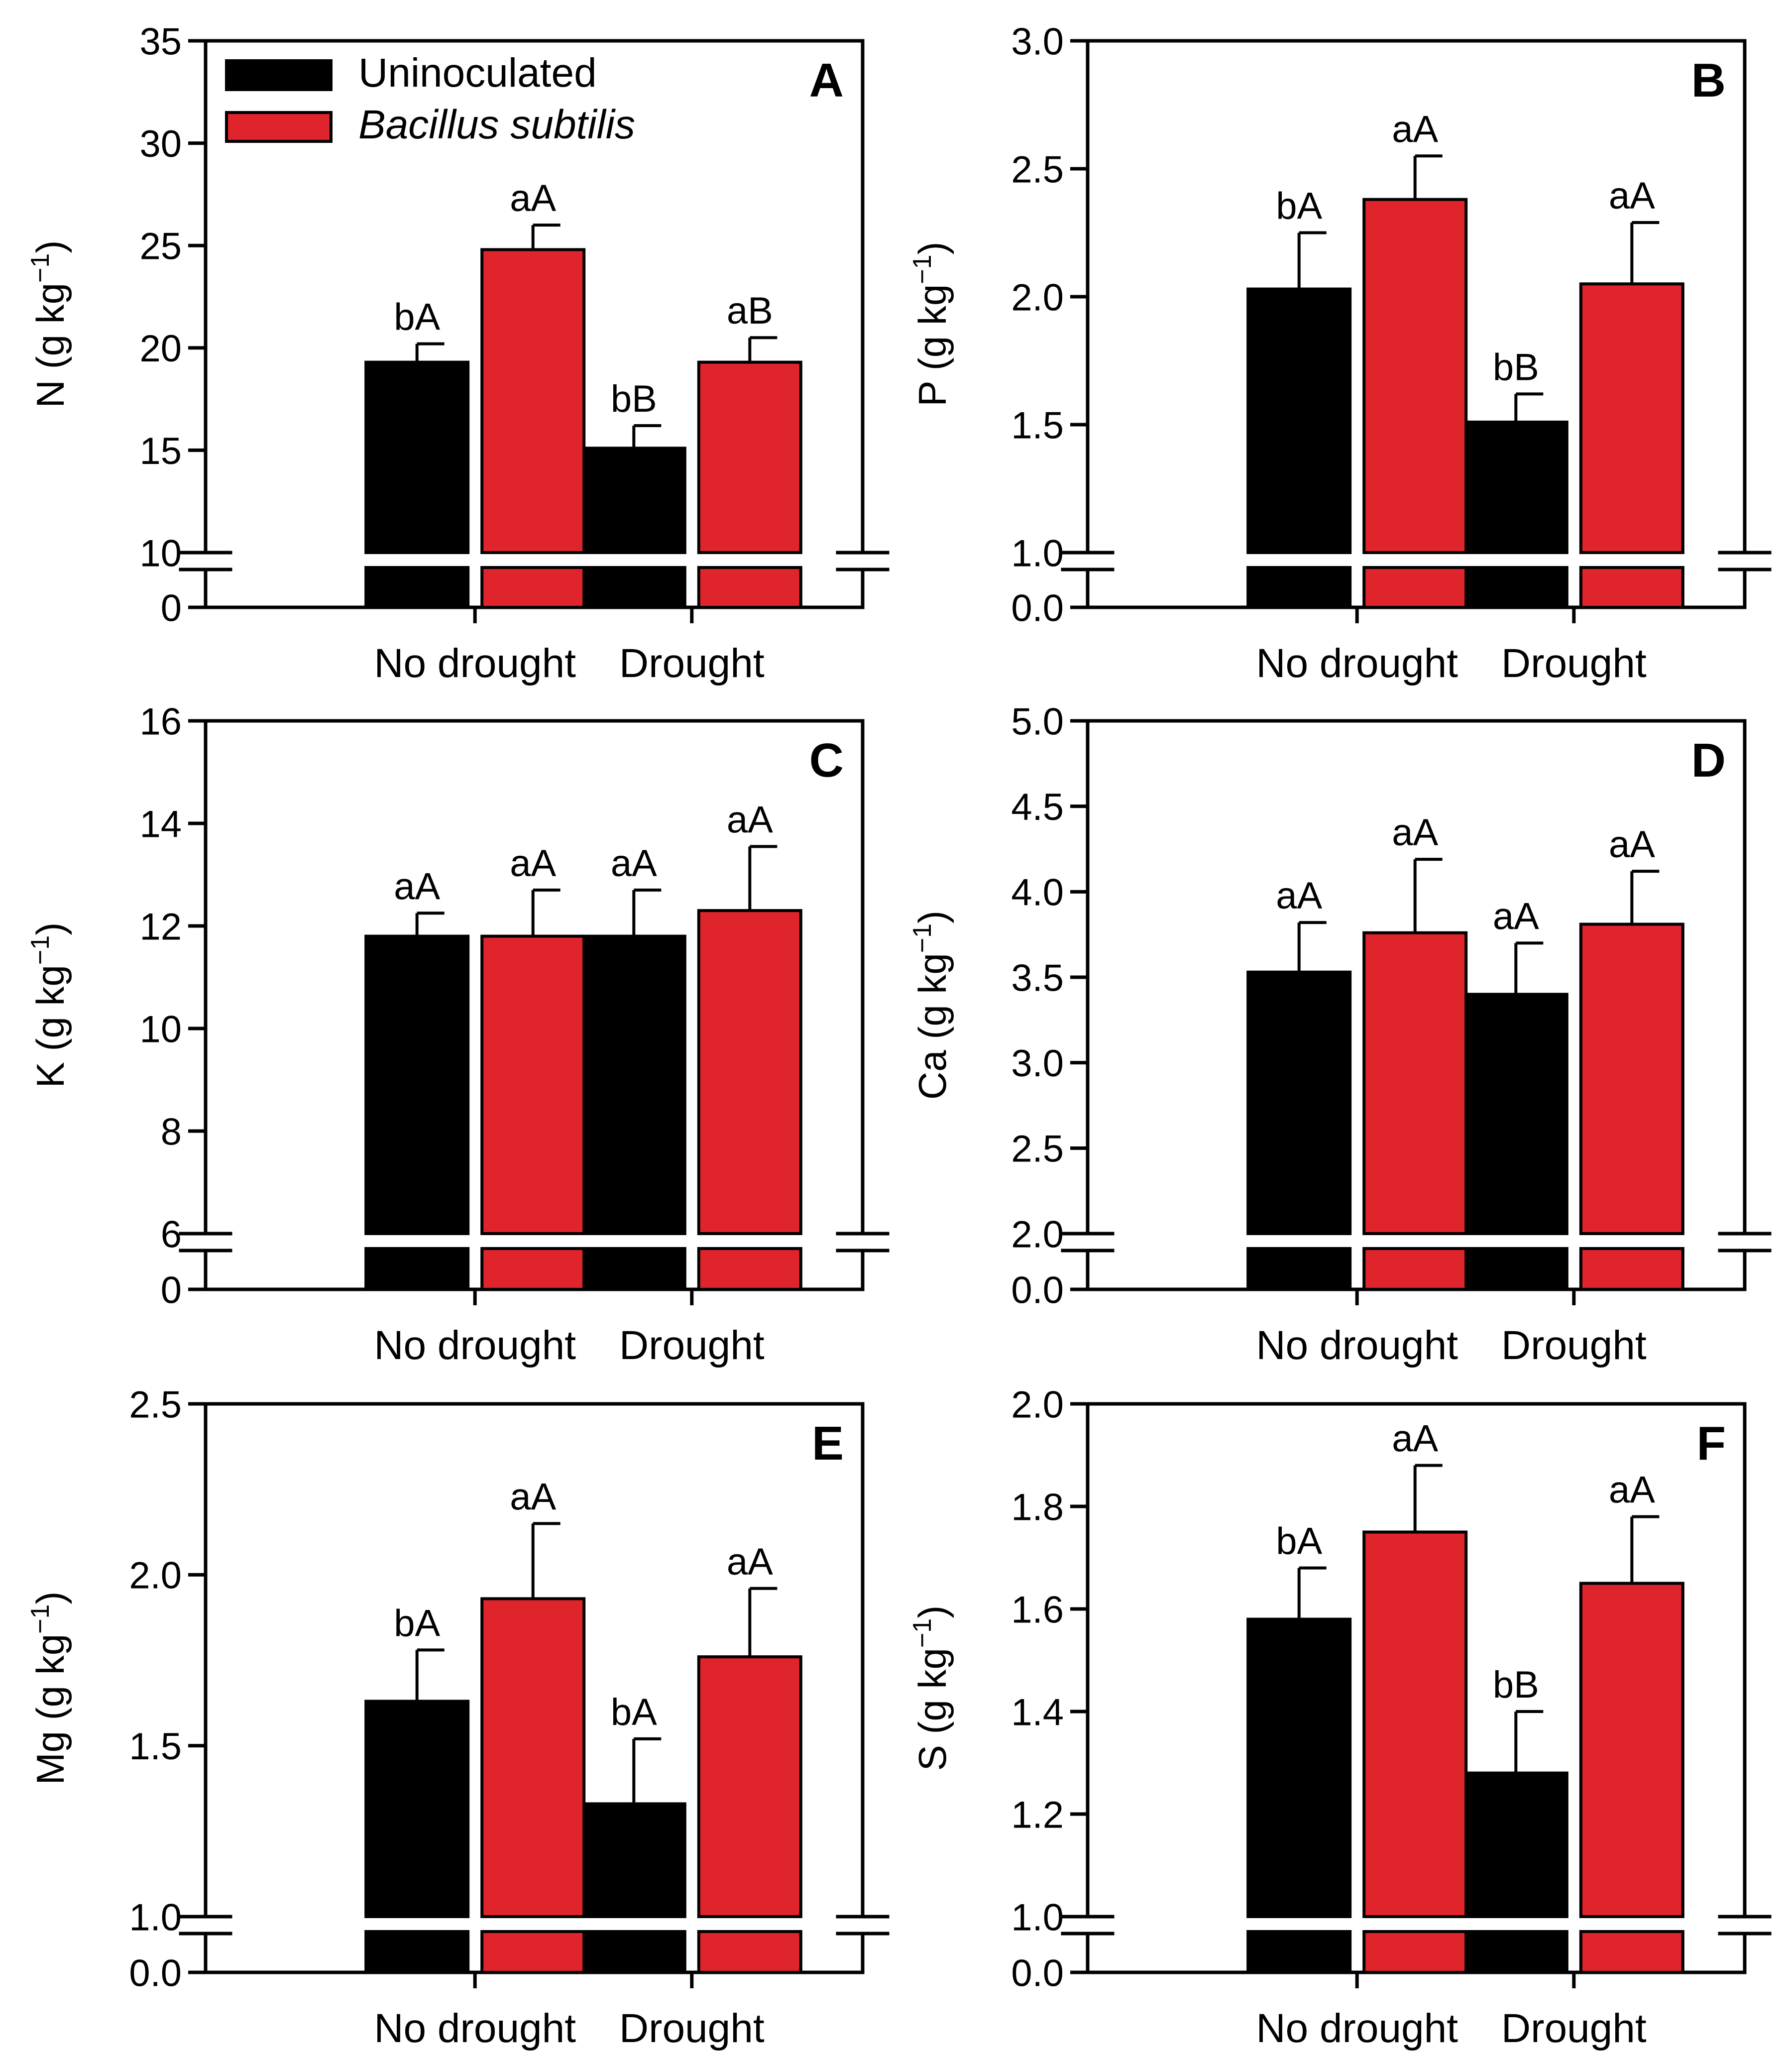  Describe the element at coordinates (1037, 807) in the screenshot. I see `y-tick-label: 4.5` at that location.